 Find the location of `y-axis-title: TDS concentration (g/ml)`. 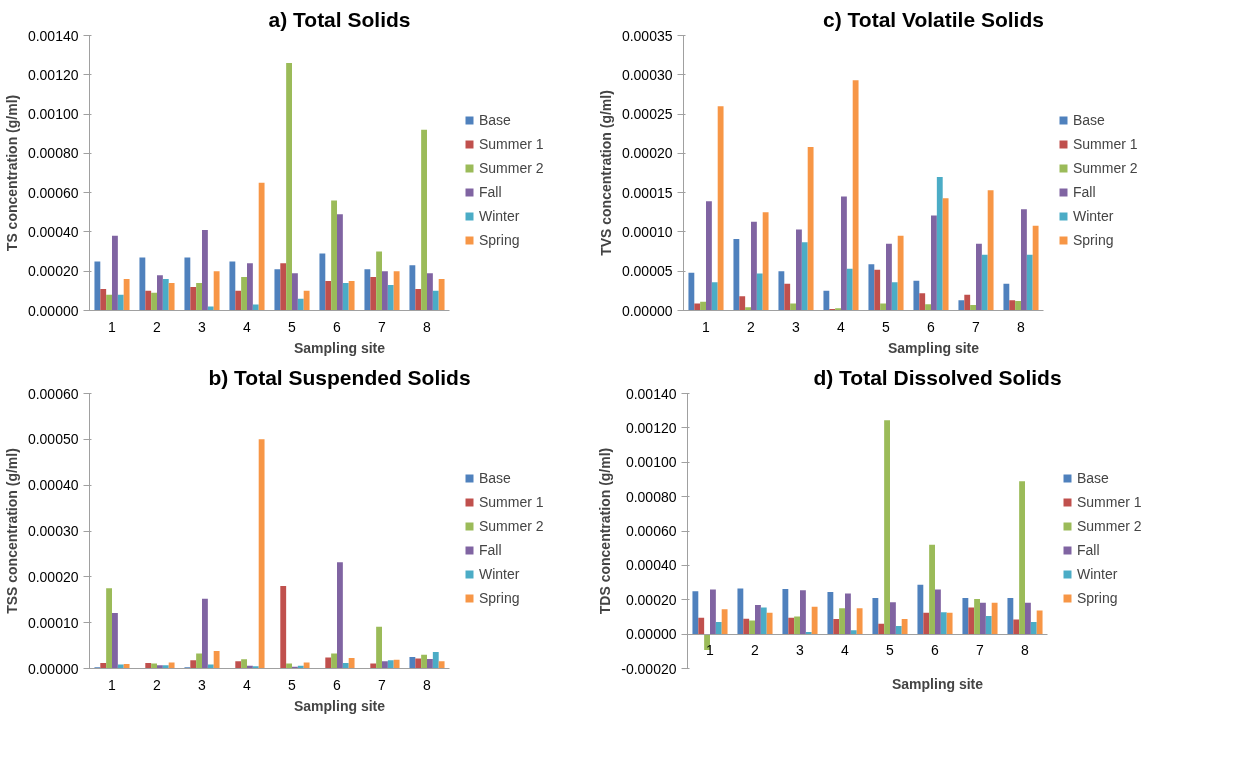

y-axis-title: TDS concentration (g/ml) is located at coordinates (605, 531).